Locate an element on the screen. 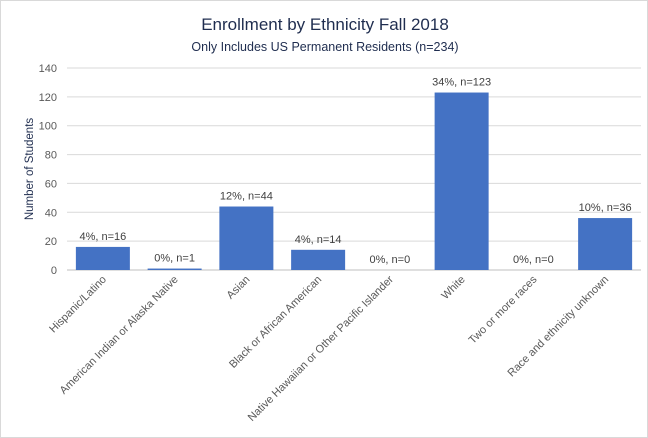 This screenshot has height=438, width=648. x-tick-label: Asian is located at coordinates (239, 288).